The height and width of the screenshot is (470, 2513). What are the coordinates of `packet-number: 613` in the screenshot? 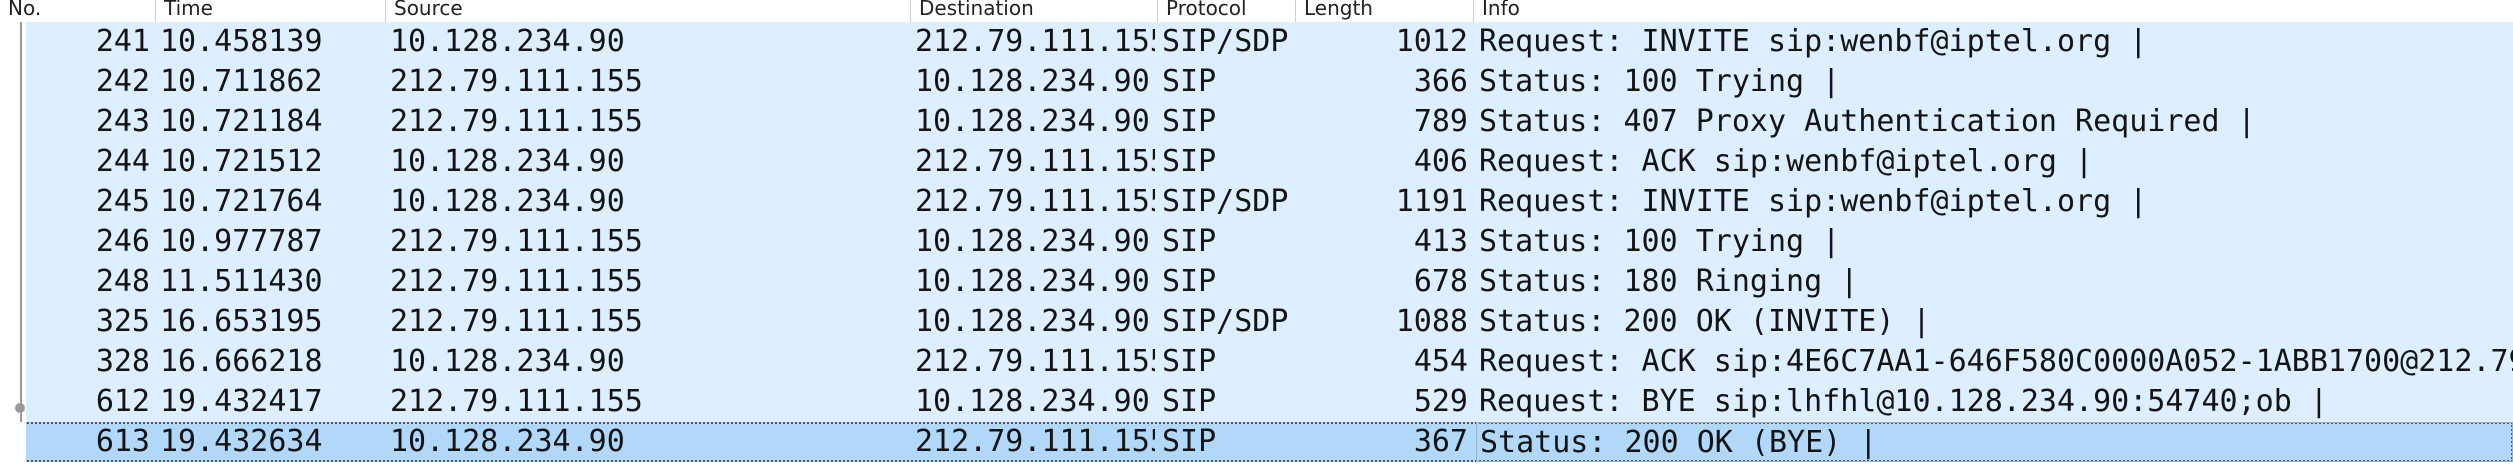 It's located at (122, 441).